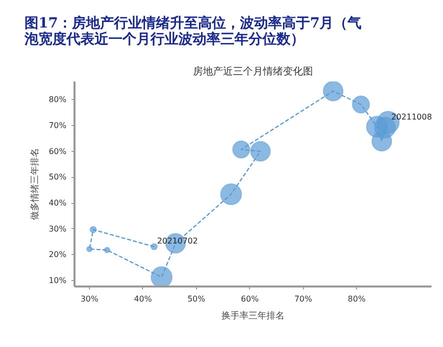  What do you see at coordinates (57, 151) in the screenshot?
I see `y-tick-label: 60%` at bounding box center [57, 151].